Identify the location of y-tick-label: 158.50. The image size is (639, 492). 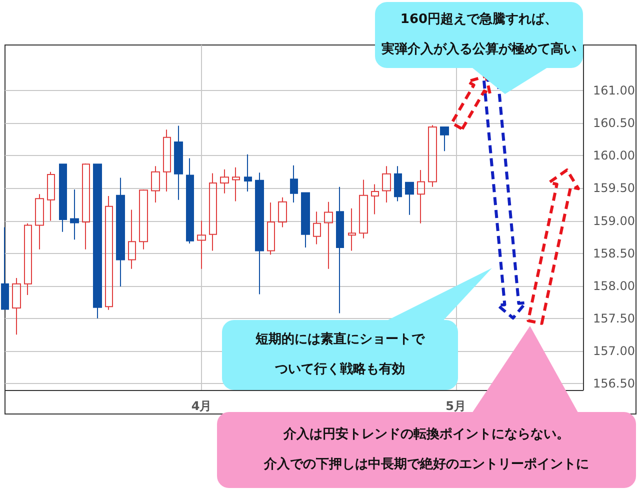
(614, 253).